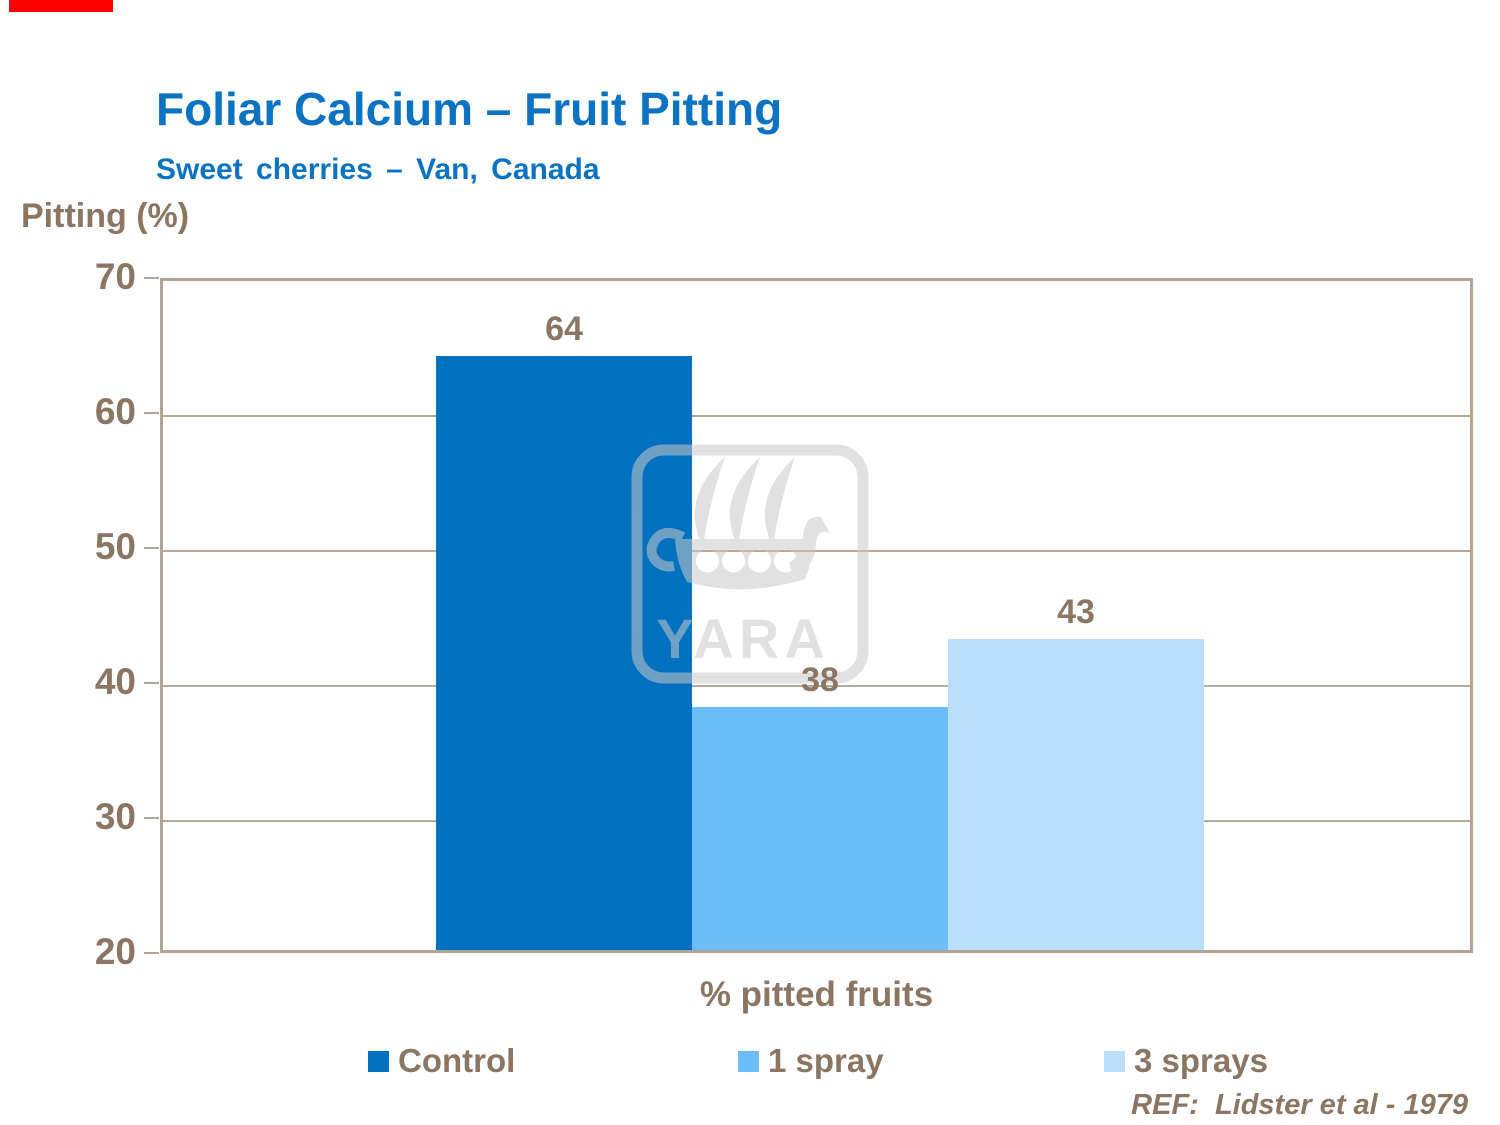 The height and width of the screenshot is (1125, 1500). What do you see at coordinates (378, 169) in the screenshot?
I see `slide-subtitle: Sweet cherries – Van, Canada` at bounding box center [378, 169].